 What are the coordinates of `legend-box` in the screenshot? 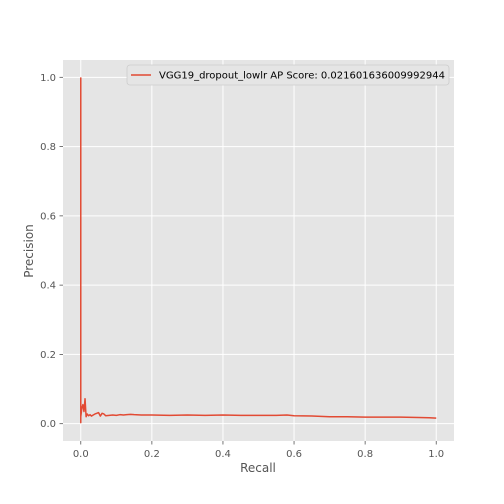 It's located at (288, 75).